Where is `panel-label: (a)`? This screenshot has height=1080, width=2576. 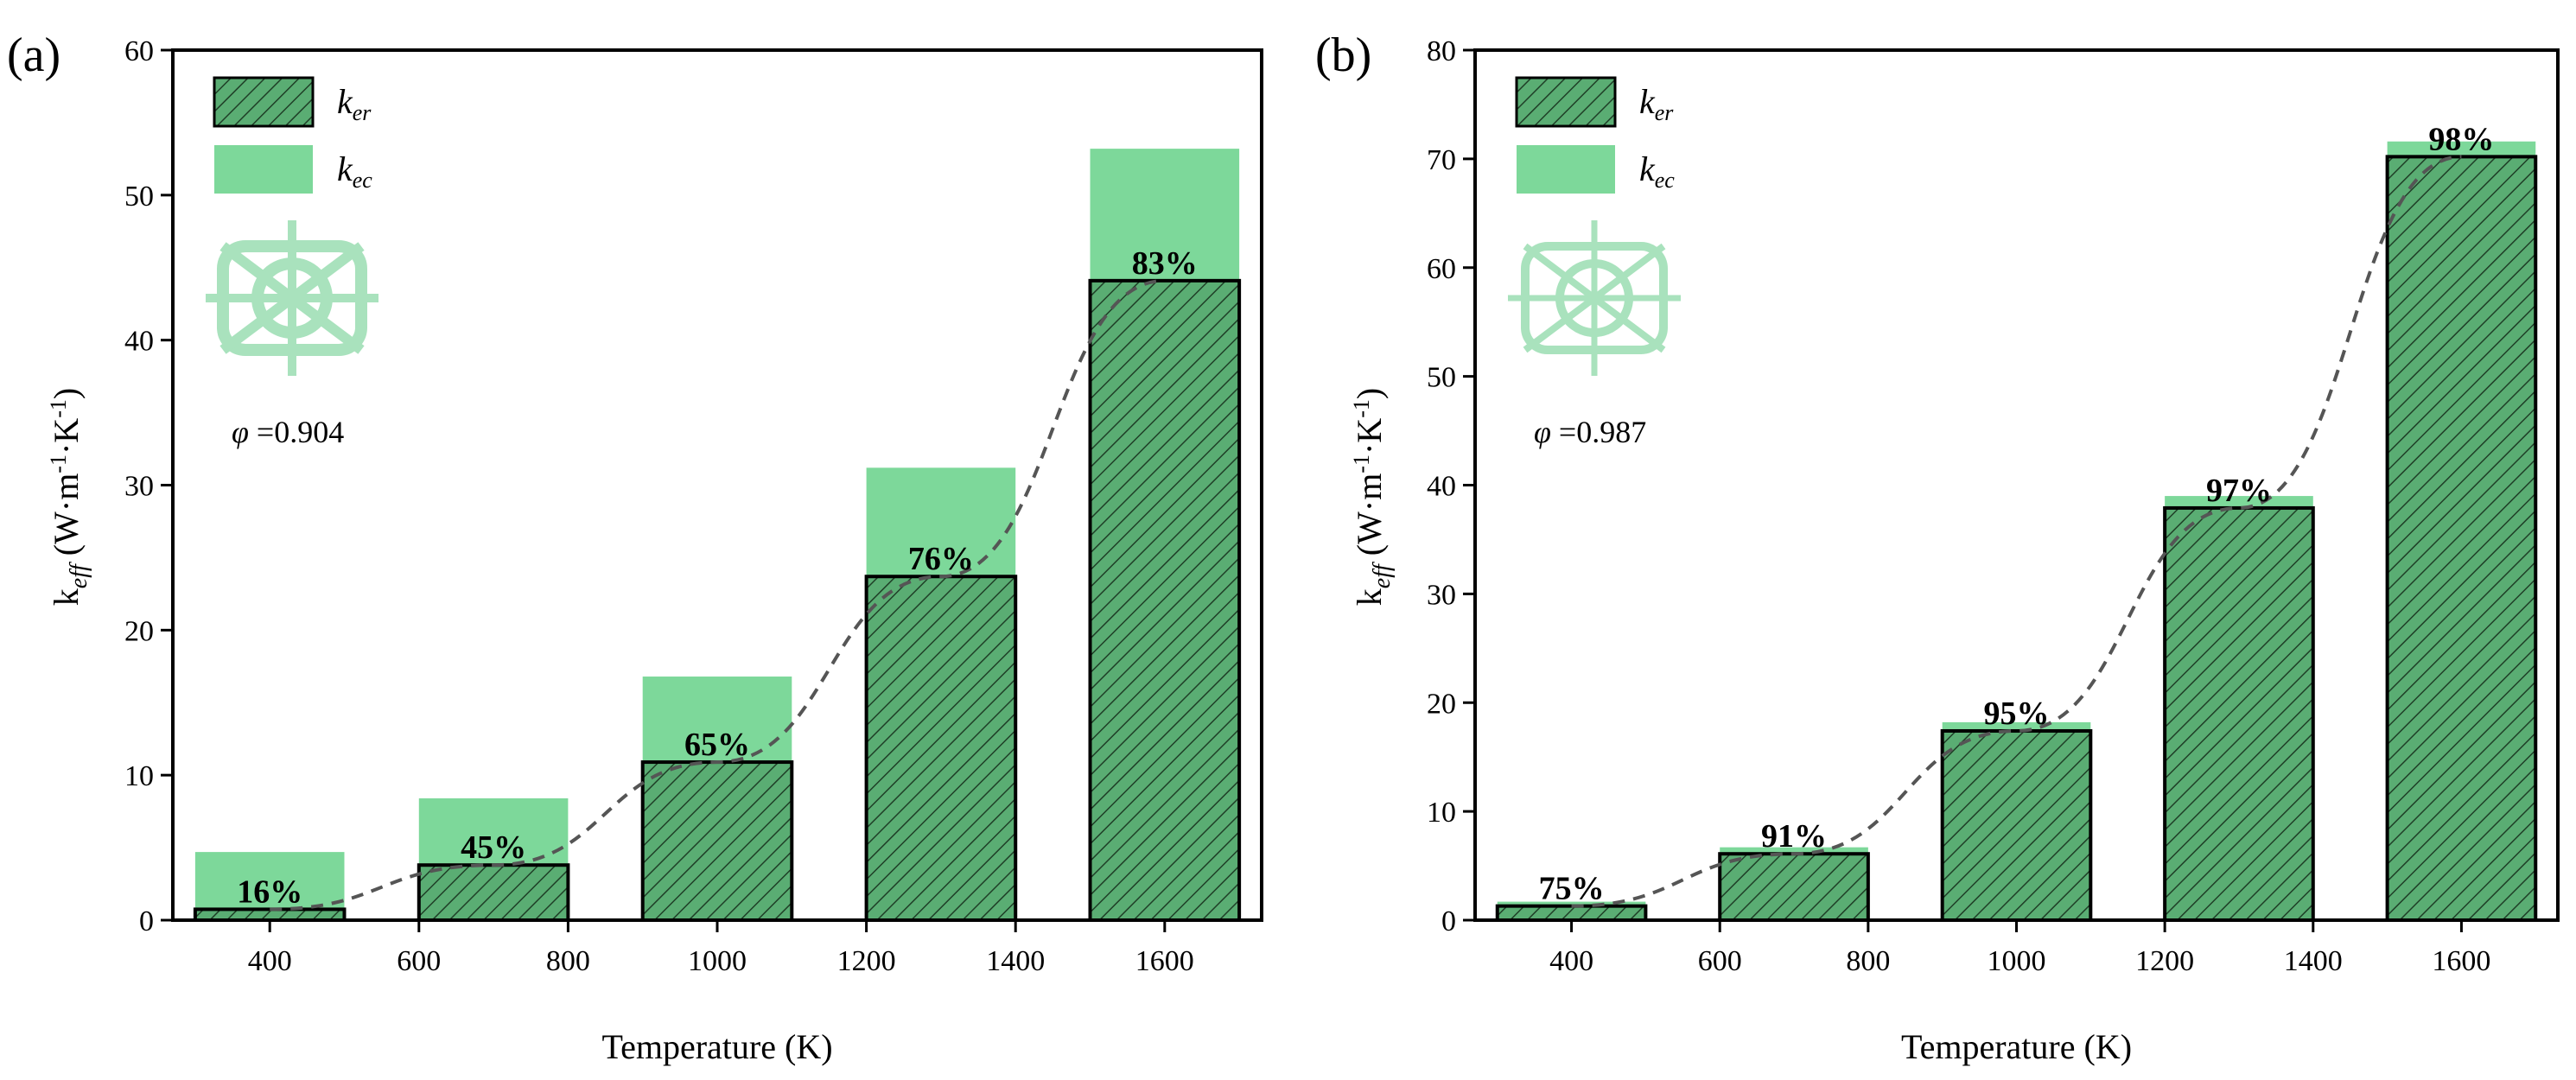 panel-label: (a) is located at coordinates (34, 55).